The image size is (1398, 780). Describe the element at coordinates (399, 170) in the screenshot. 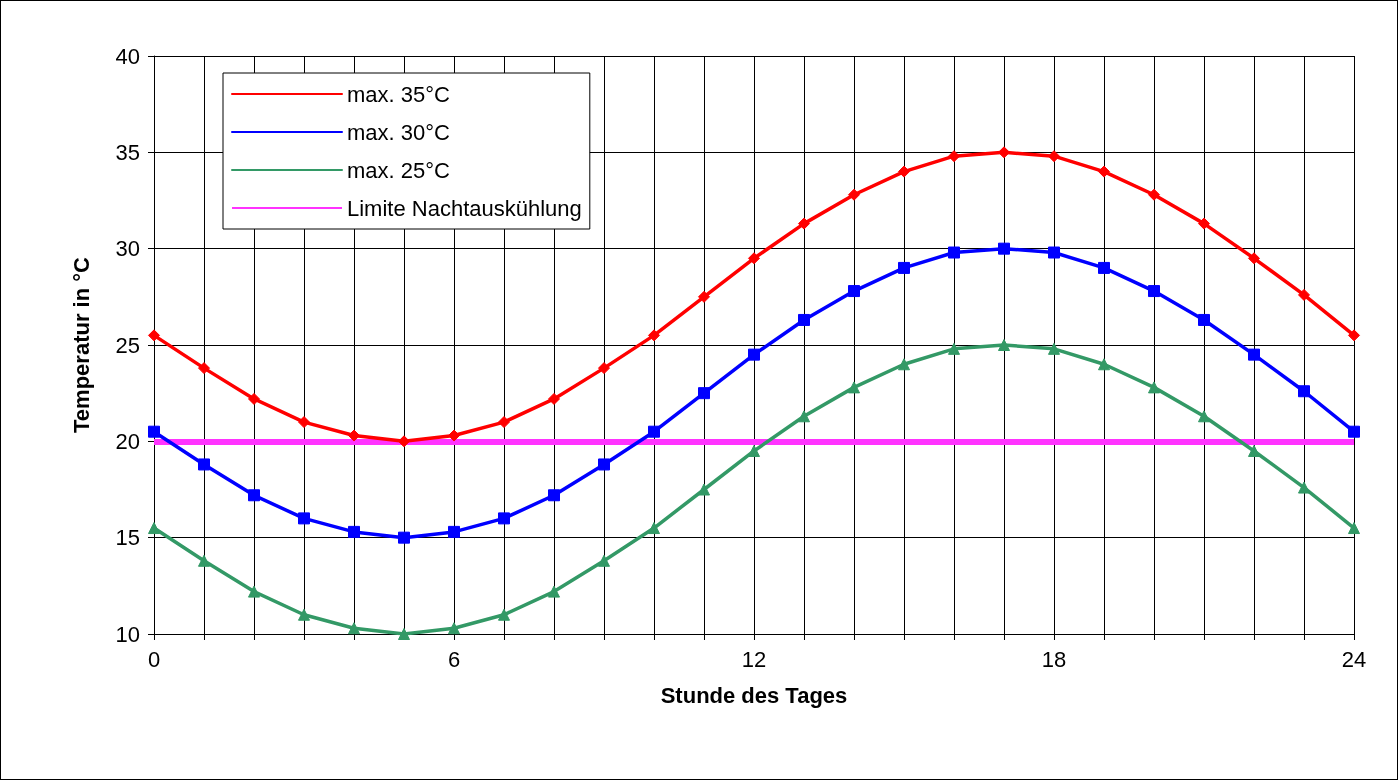

I see `legend-label: max. 25°C` at that location.